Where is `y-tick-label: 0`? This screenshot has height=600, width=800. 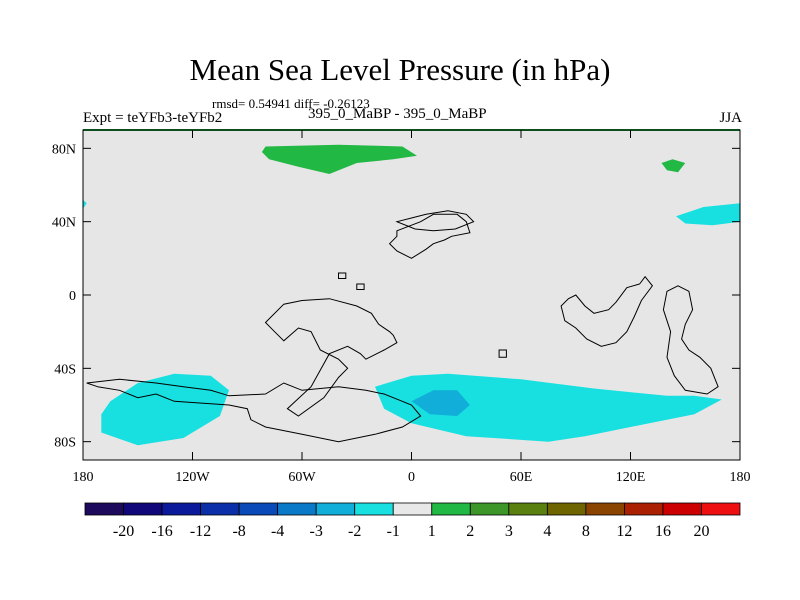 y-tick-label: 0 is located at coordinates (72, 296).